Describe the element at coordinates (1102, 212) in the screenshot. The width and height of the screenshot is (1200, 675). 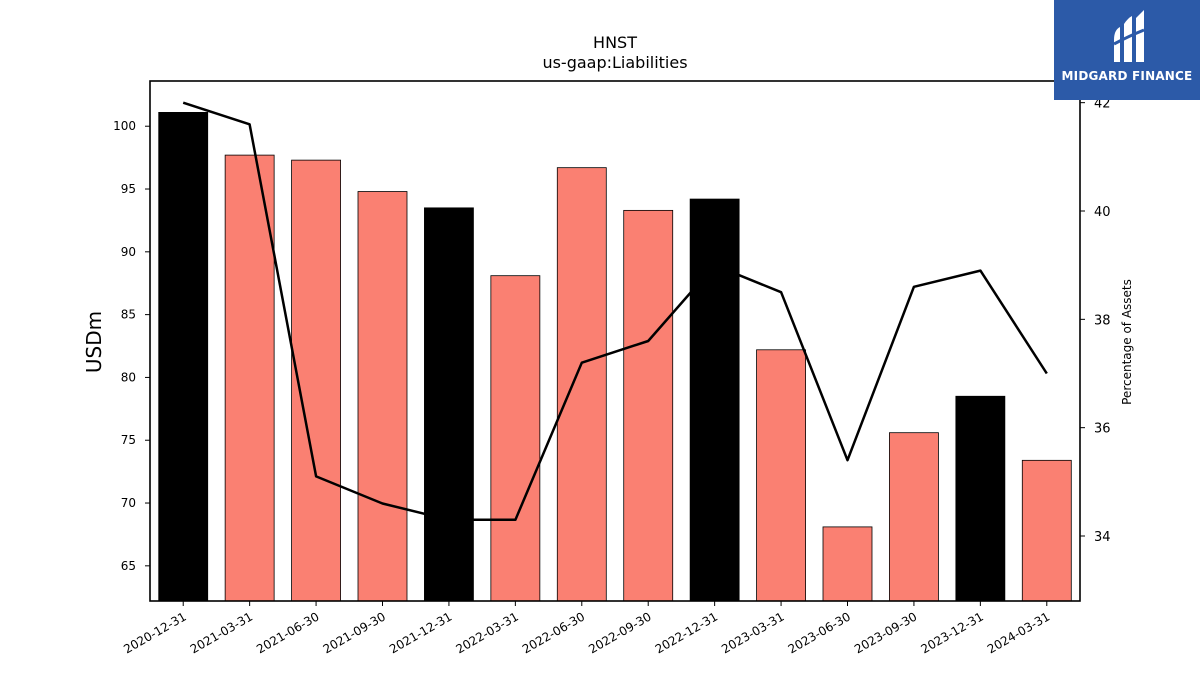
I see `y2-tick-label: 40` at that location.